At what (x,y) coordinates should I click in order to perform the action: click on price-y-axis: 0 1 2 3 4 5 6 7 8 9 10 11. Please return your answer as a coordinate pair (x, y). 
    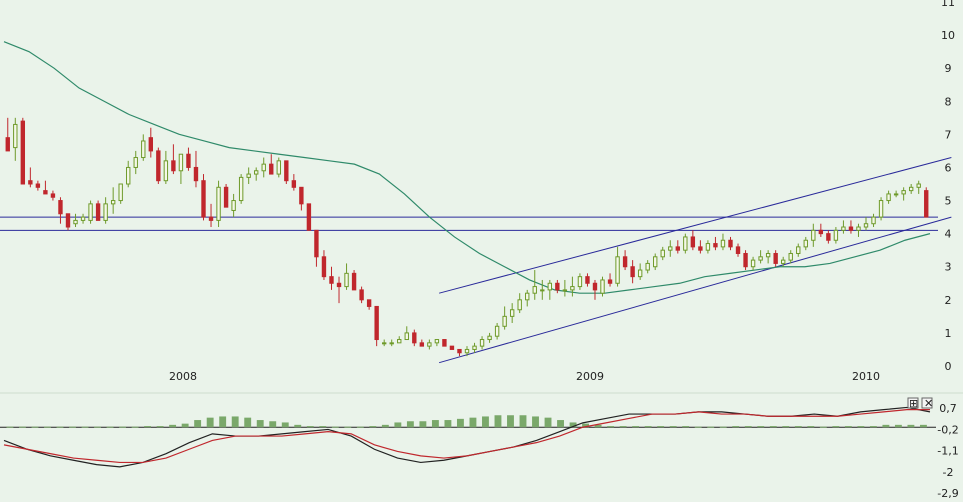
    Looking at the image, I should click on (948, 186).